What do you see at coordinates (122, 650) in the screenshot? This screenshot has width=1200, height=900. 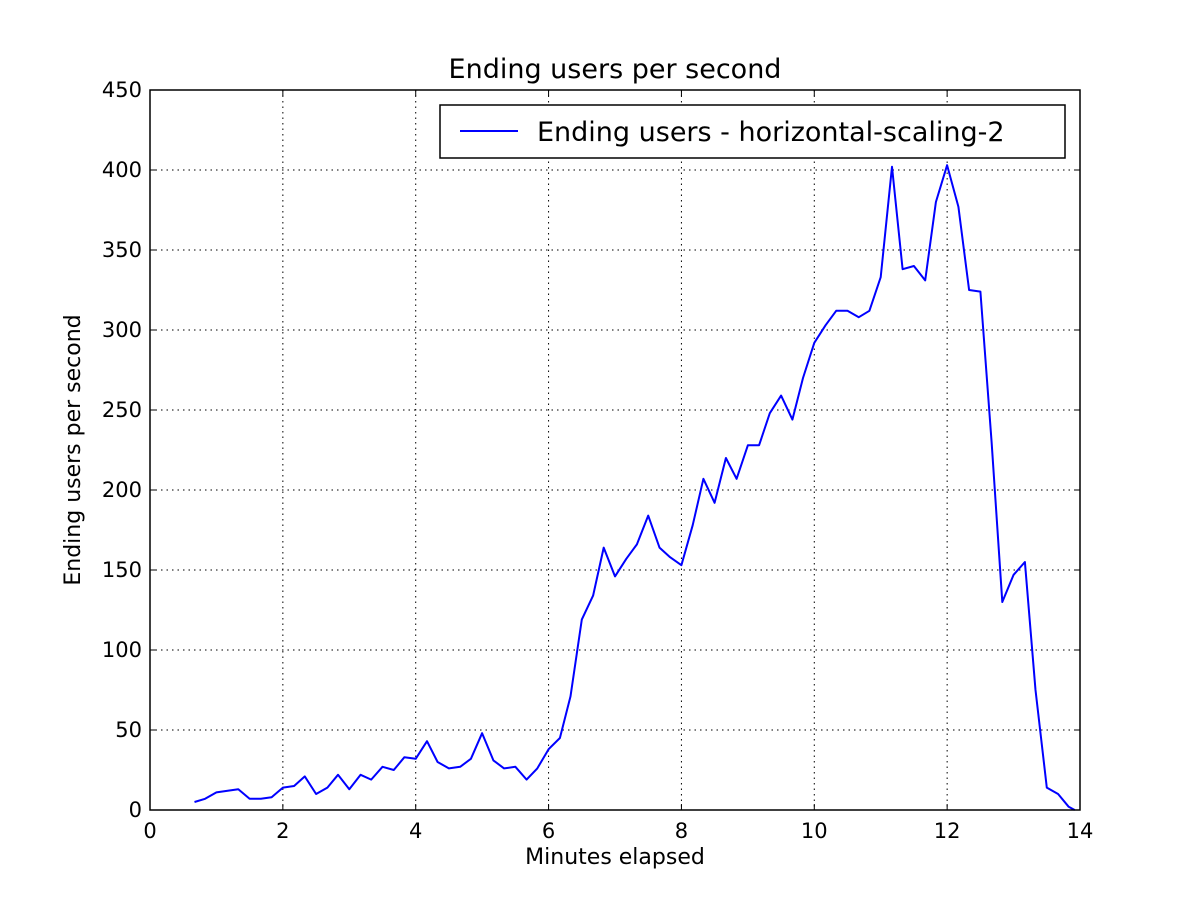 I see `y-tick-label: 100` at bounding box center [122, 650].